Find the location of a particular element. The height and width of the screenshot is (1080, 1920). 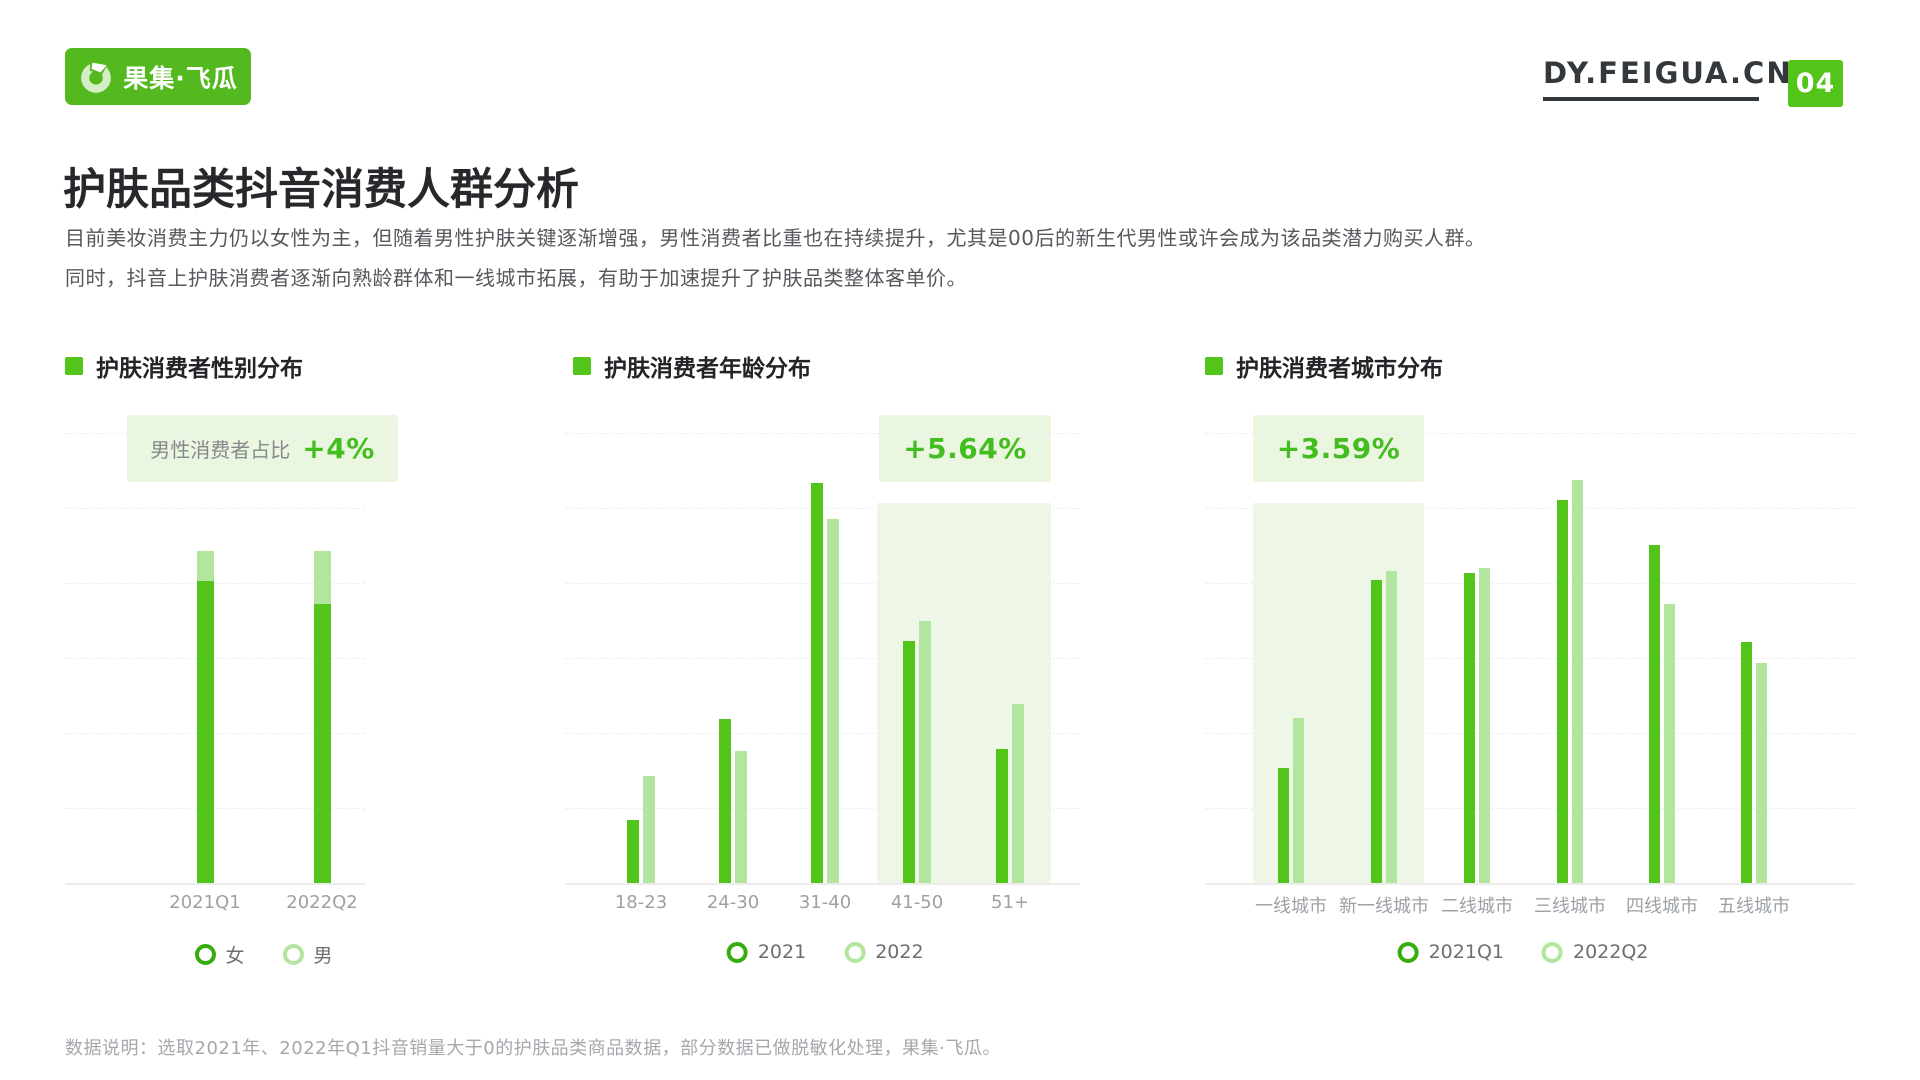

bar-2022-51+ is located at coordinates (1018, 793).